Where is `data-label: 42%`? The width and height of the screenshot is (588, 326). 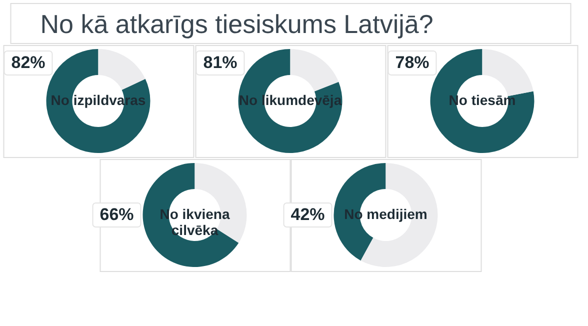
data-label: 42% is located at coordinates (307, 214).